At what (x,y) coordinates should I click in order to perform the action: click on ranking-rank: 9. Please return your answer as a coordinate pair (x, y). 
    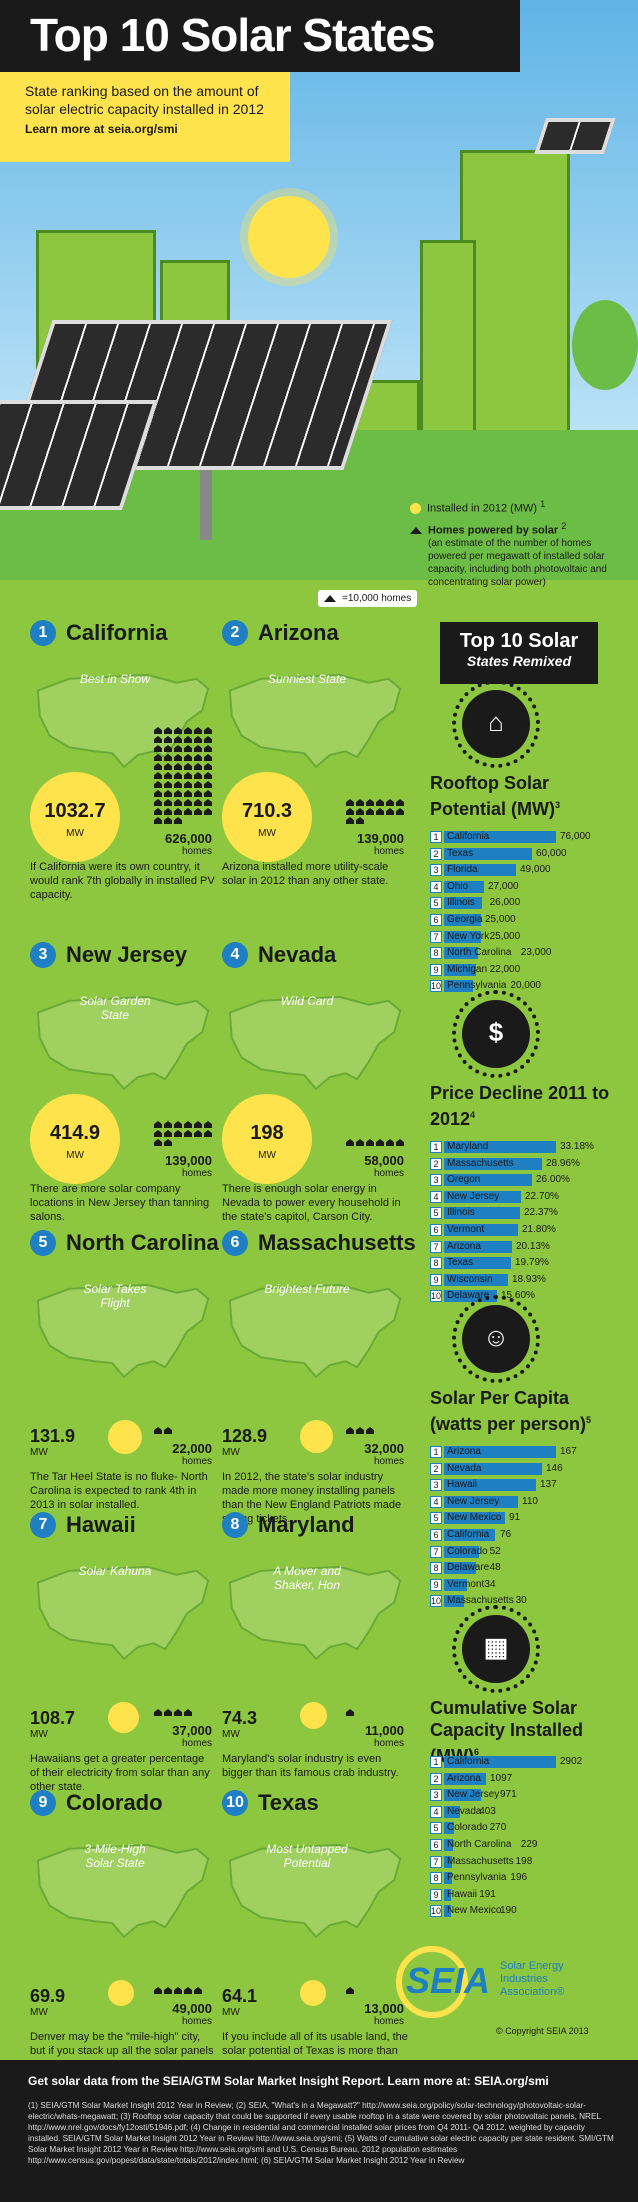
    Looking at the image, I should click on (436, 1894).